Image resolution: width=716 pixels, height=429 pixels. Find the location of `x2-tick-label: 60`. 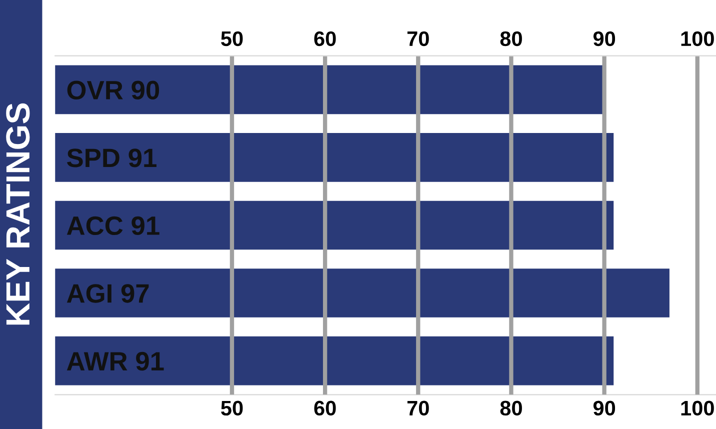

x2-tick-label: 60 is located at coordinates (325, 38).